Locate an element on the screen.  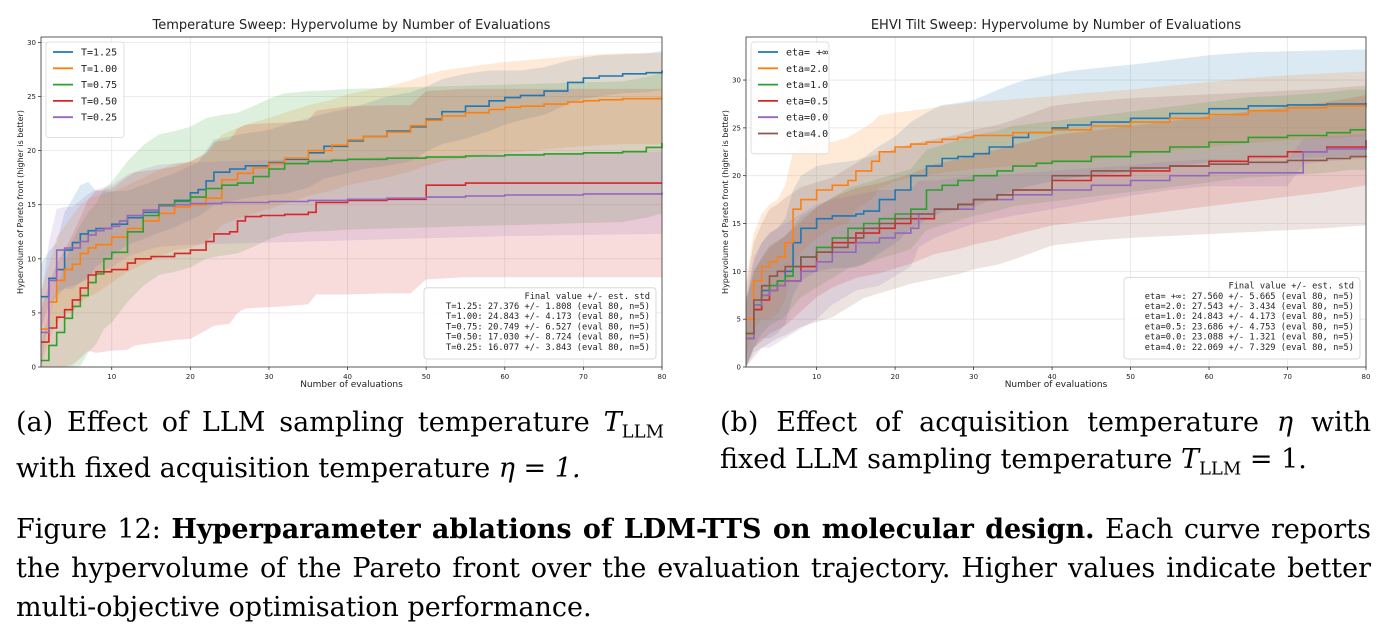
c1-x-tick-label: 30 is located at coordinates (973, 377).